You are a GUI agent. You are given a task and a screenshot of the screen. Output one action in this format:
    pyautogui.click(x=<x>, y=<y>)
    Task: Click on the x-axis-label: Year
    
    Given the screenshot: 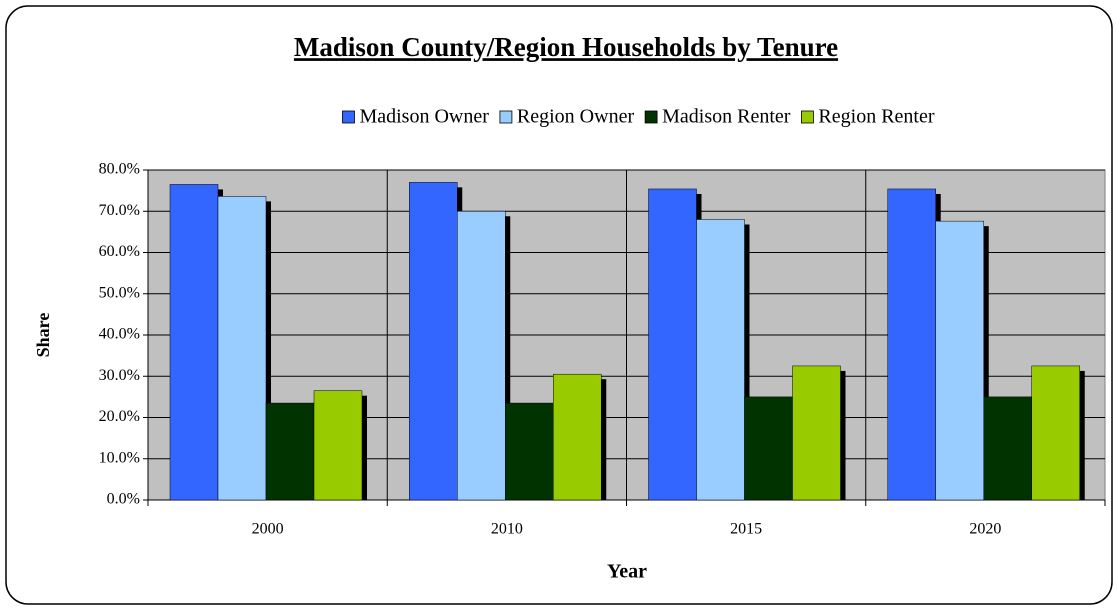 What is the action you would take?
    pyautogui.click(x=627, y=572)
    